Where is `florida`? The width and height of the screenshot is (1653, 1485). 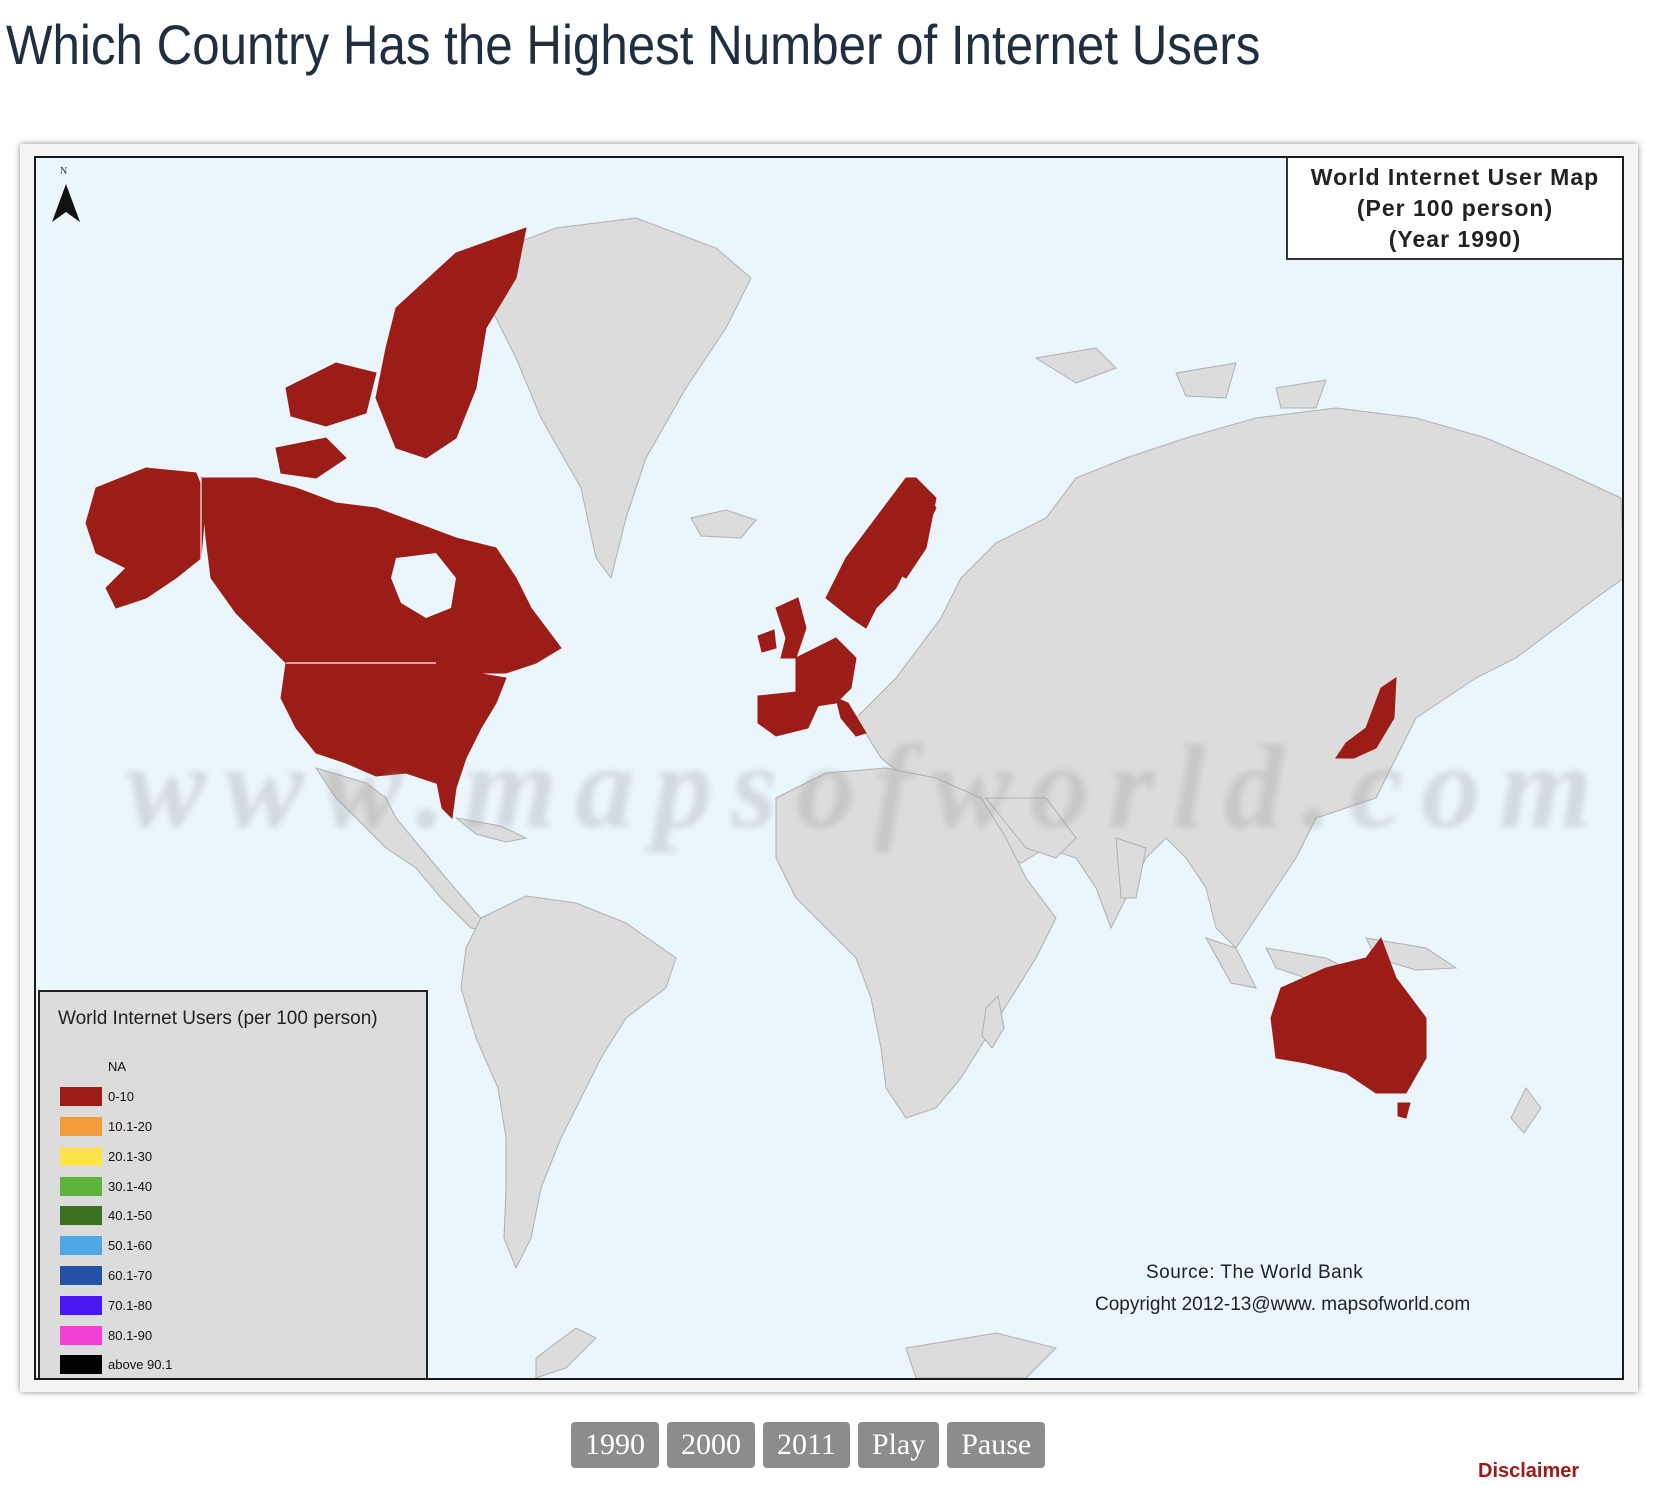
florida is located at coordinates (446, 798).